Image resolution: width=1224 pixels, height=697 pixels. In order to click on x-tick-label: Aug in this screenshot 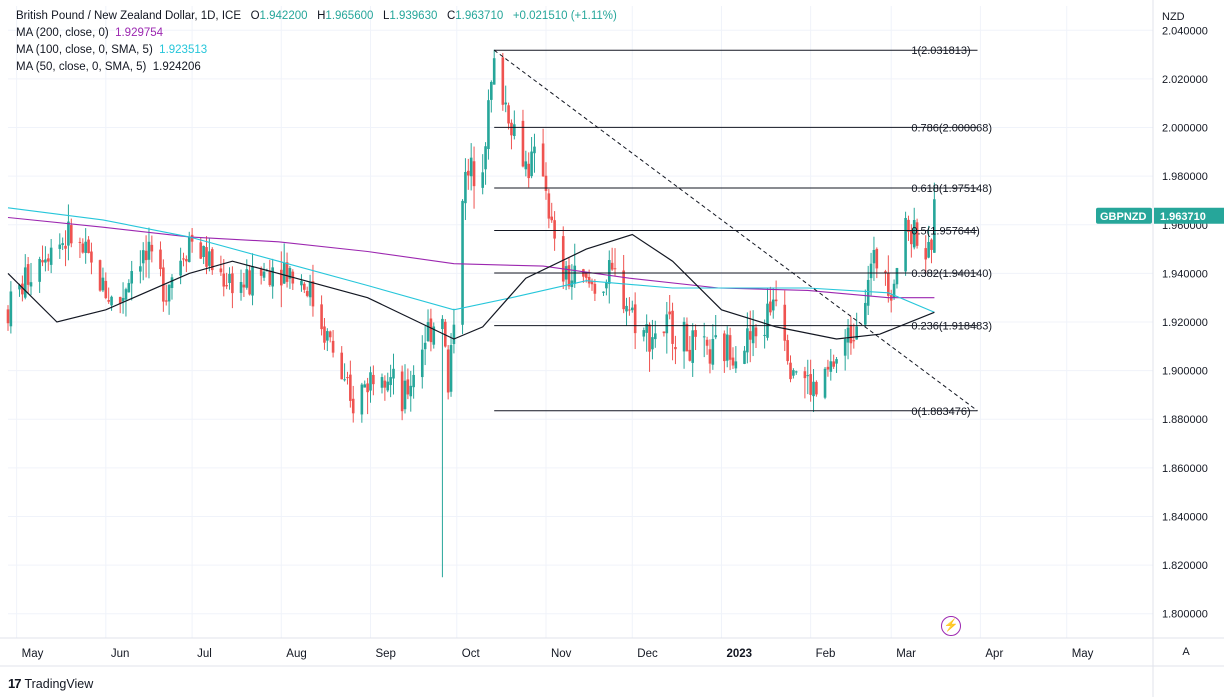, I will do `click(296, 654)`.